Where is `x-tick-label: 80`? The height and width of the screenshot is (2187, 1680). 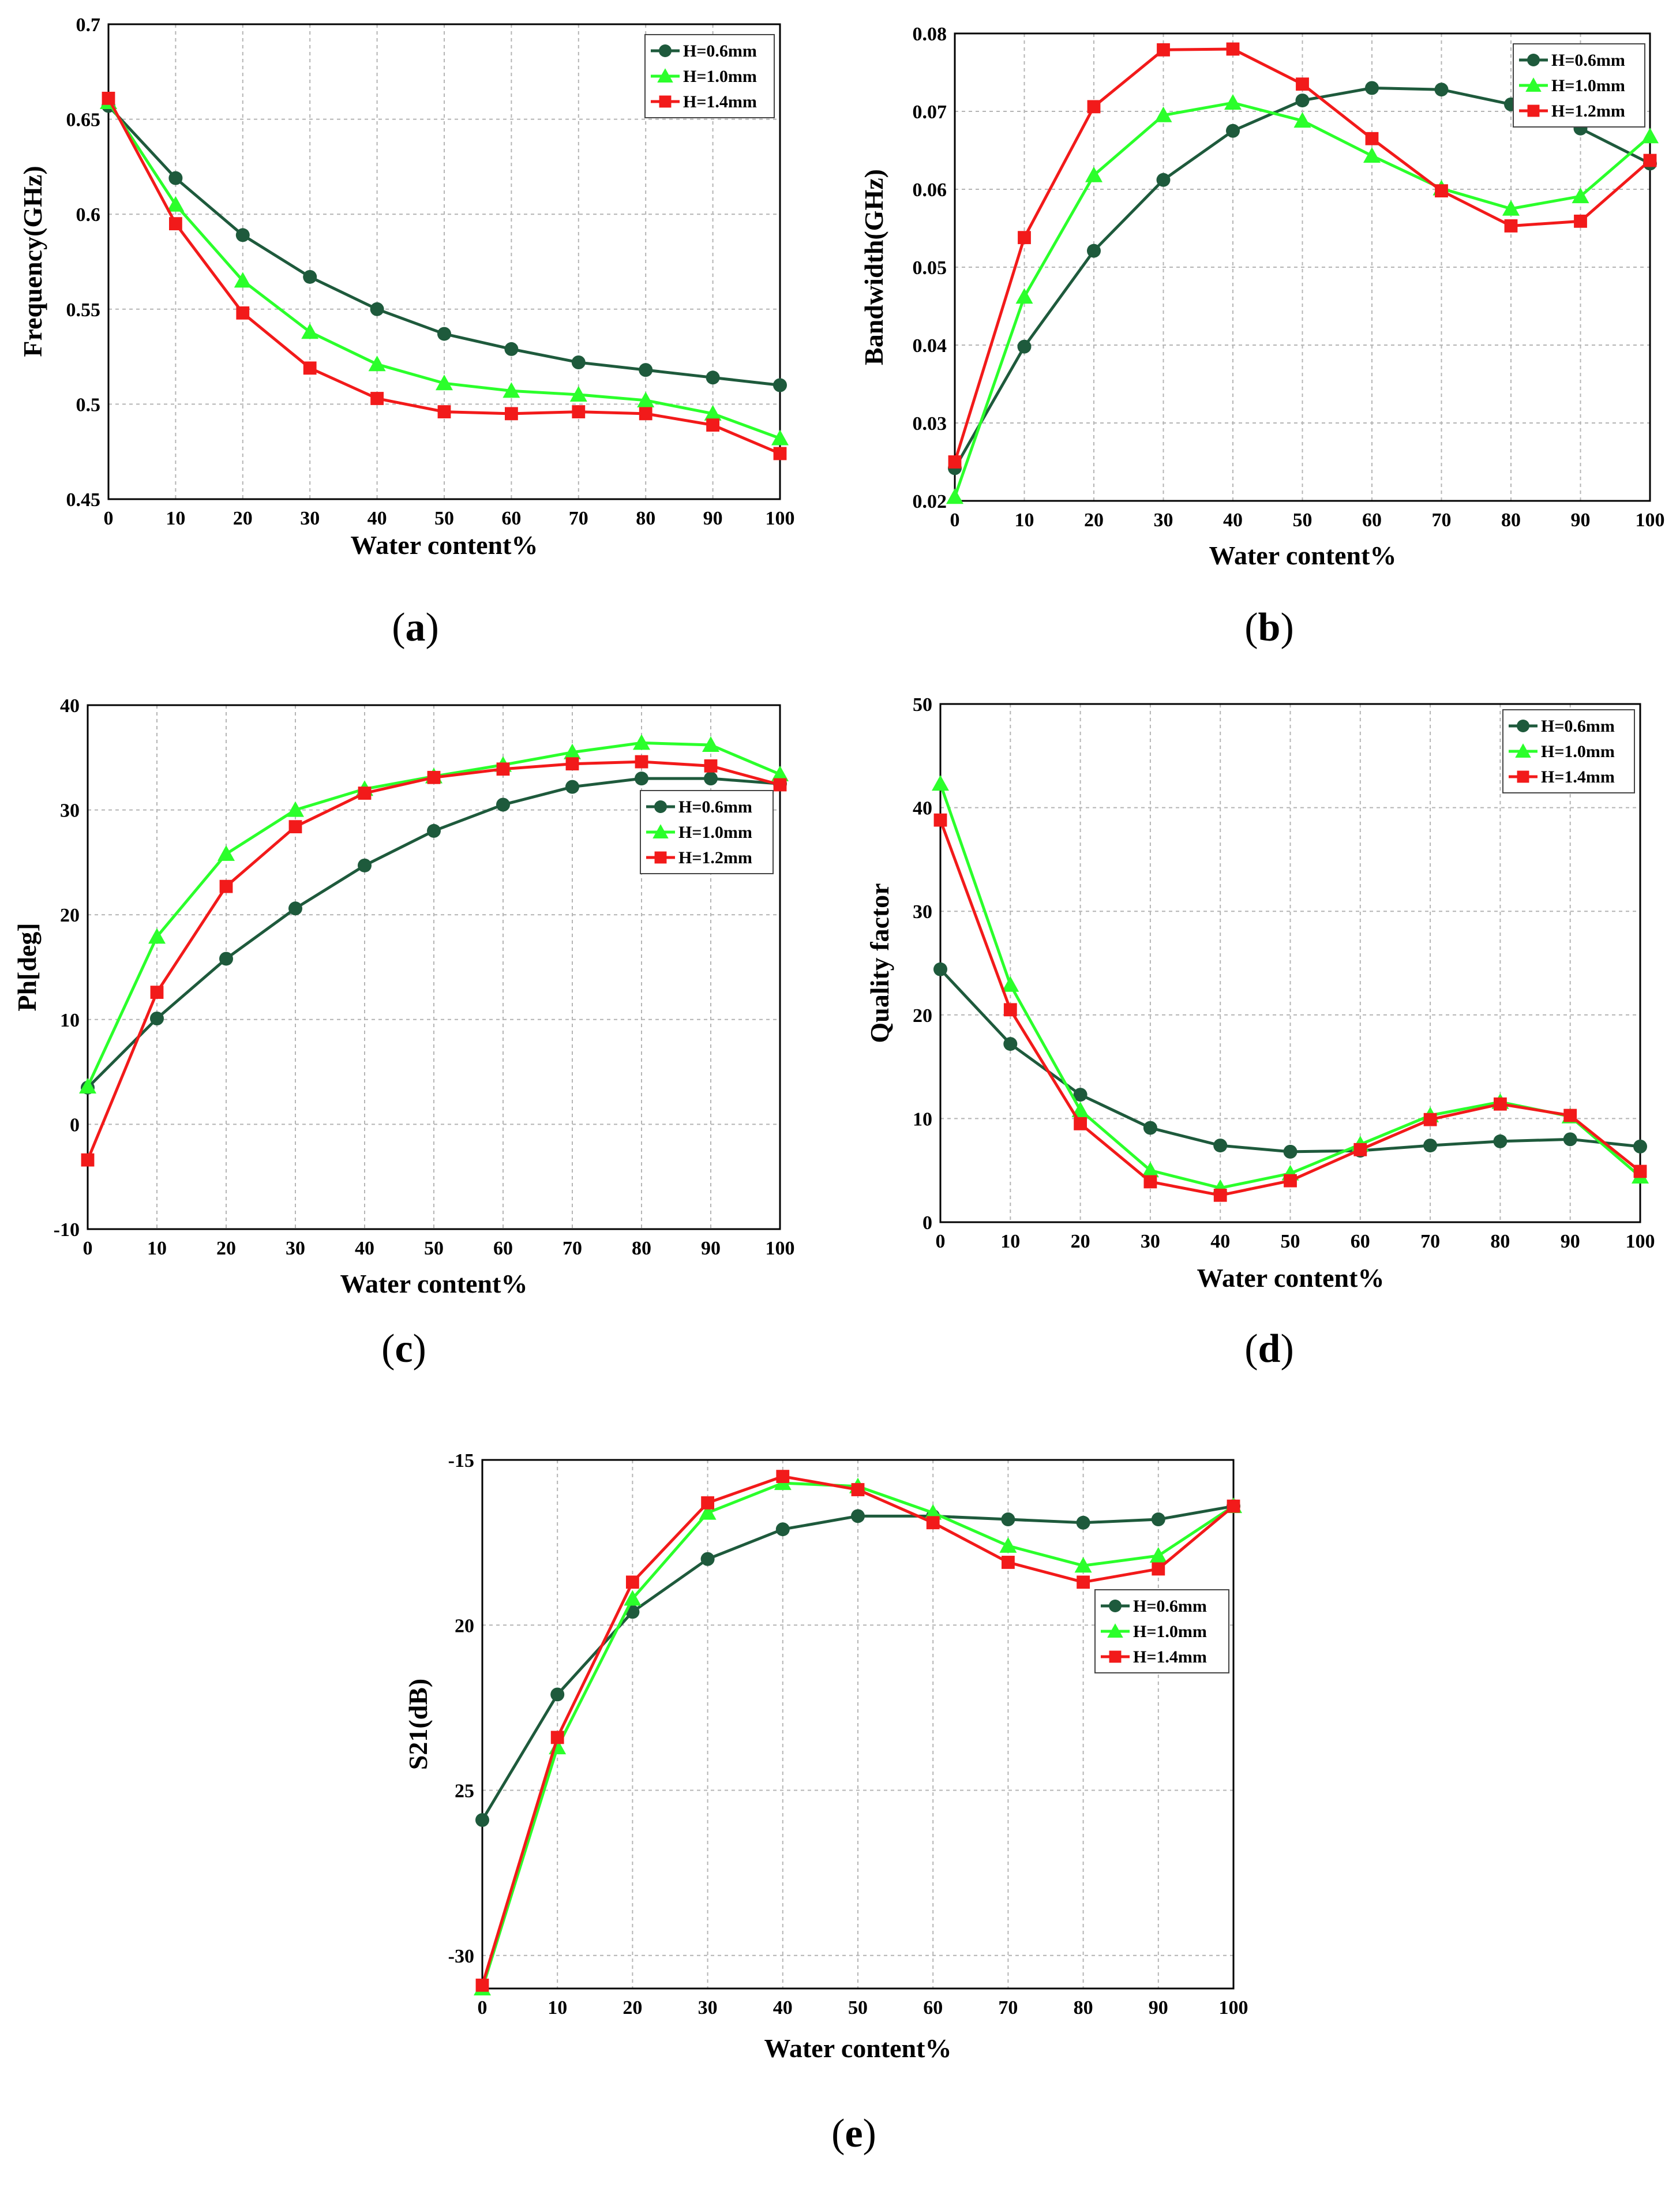 x-tick-label: 80 is located at coordinates (1083, 2008).